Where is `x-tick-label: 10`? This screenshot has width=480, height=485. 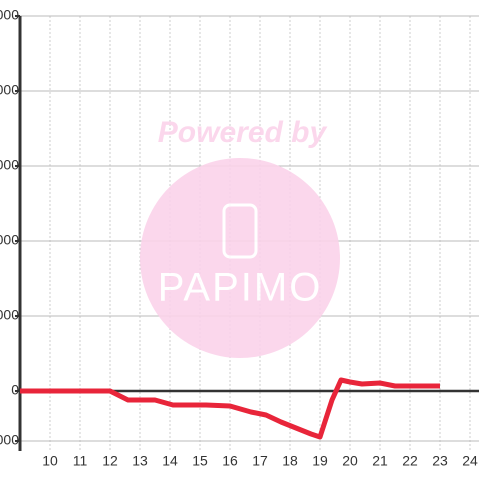
x-tick-label: 10 is located at coordinates (50, 461).